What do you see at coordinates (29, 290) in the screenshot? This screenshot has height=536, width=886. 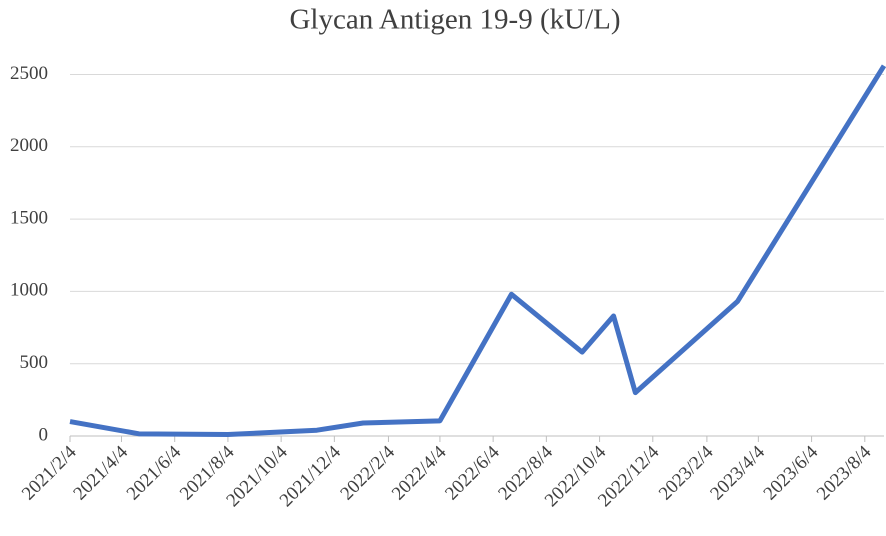 I see `y-tick-label: 1000` at bounding box center [29, 290].